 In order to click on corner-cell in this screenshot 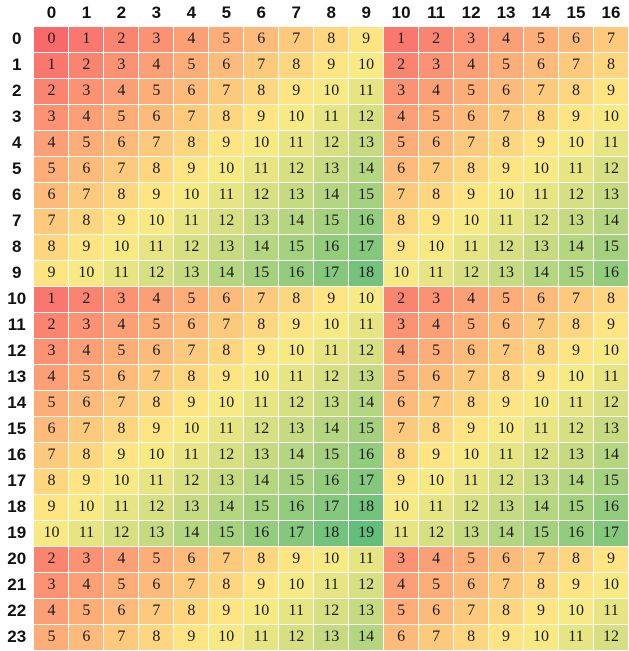, I will do `click(17, 13)`.